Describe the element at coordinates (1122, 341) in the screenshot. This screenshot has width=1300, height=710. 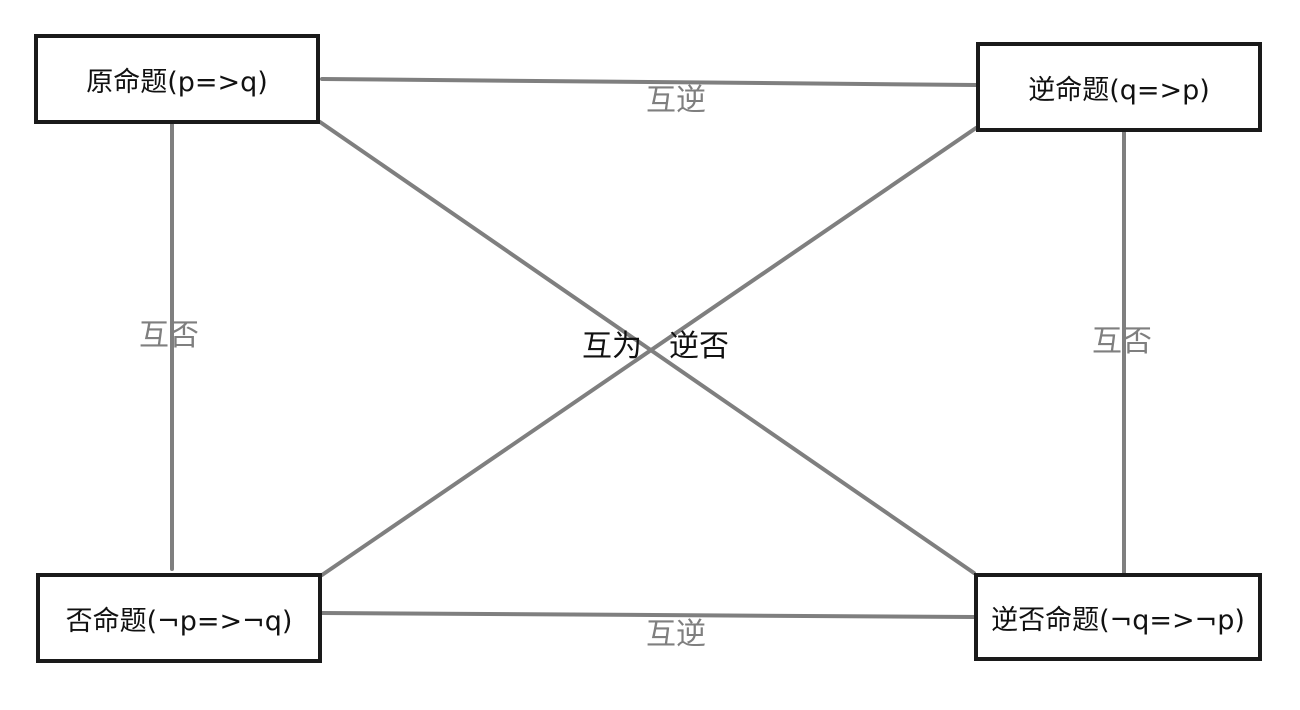
I see `relation-label-right-inverse: 互否` at that location.